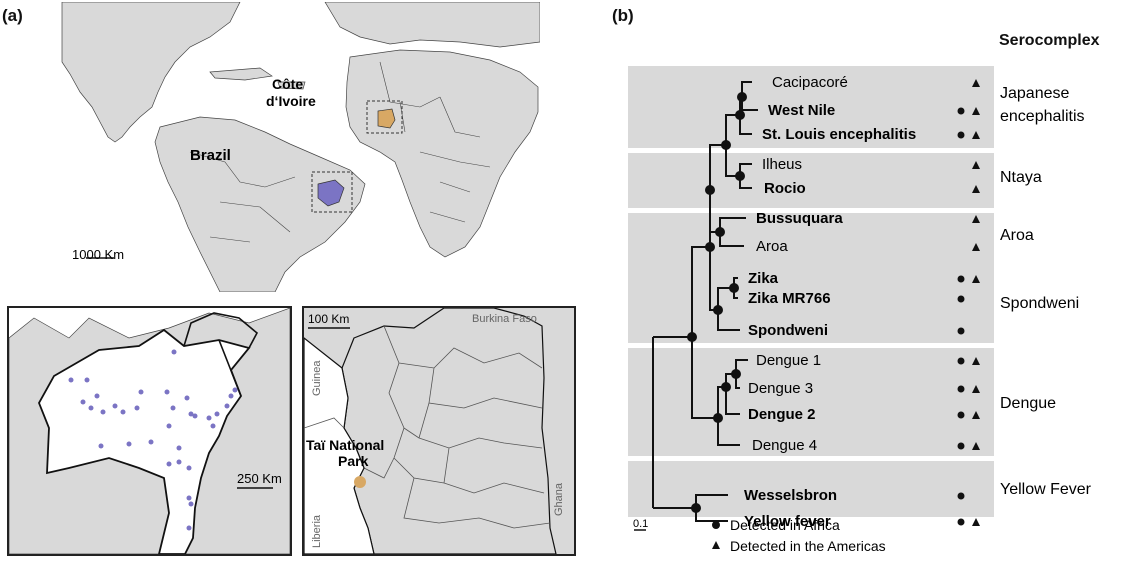 The height and width of the screenshot is (561, 1134). What do you see at coordinates (449, 431) in the screenshot?
I see `ivoire-country` at bounding box center [449, 431].